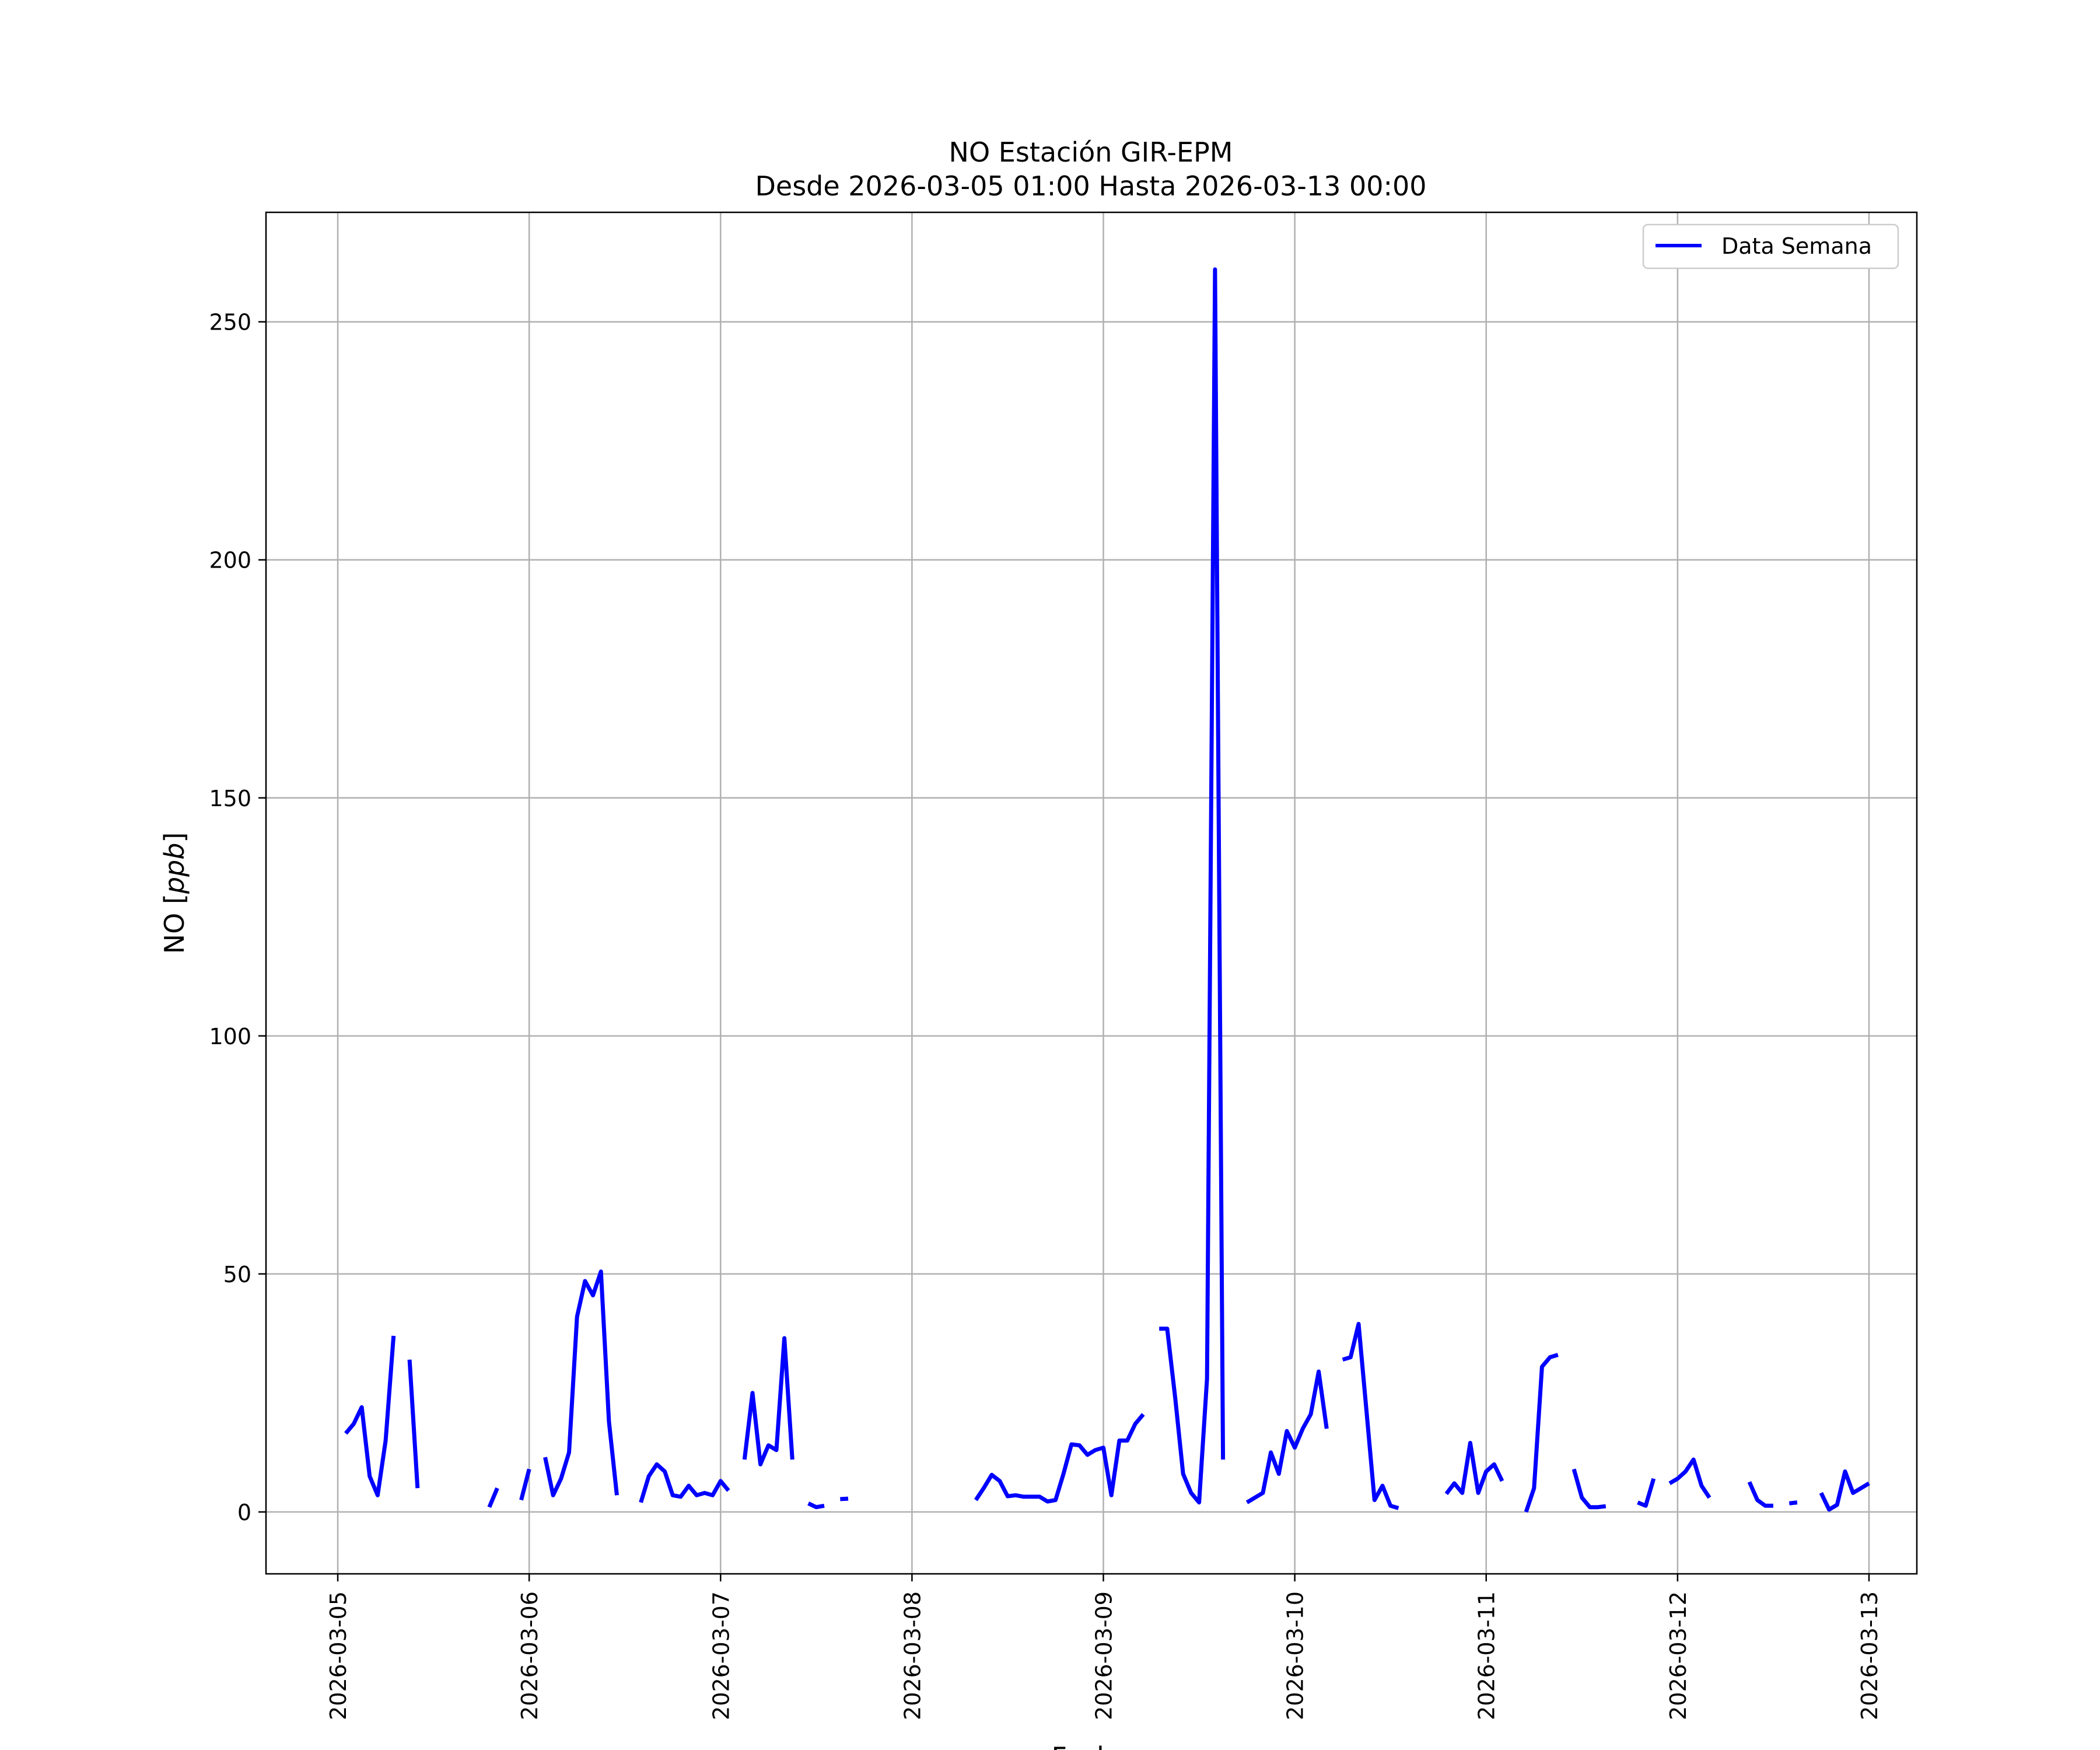  What do you see at coordinates (230, 560) in the screenshot?
I see `y-tick-label: 200` at bounding box center [230, 560].